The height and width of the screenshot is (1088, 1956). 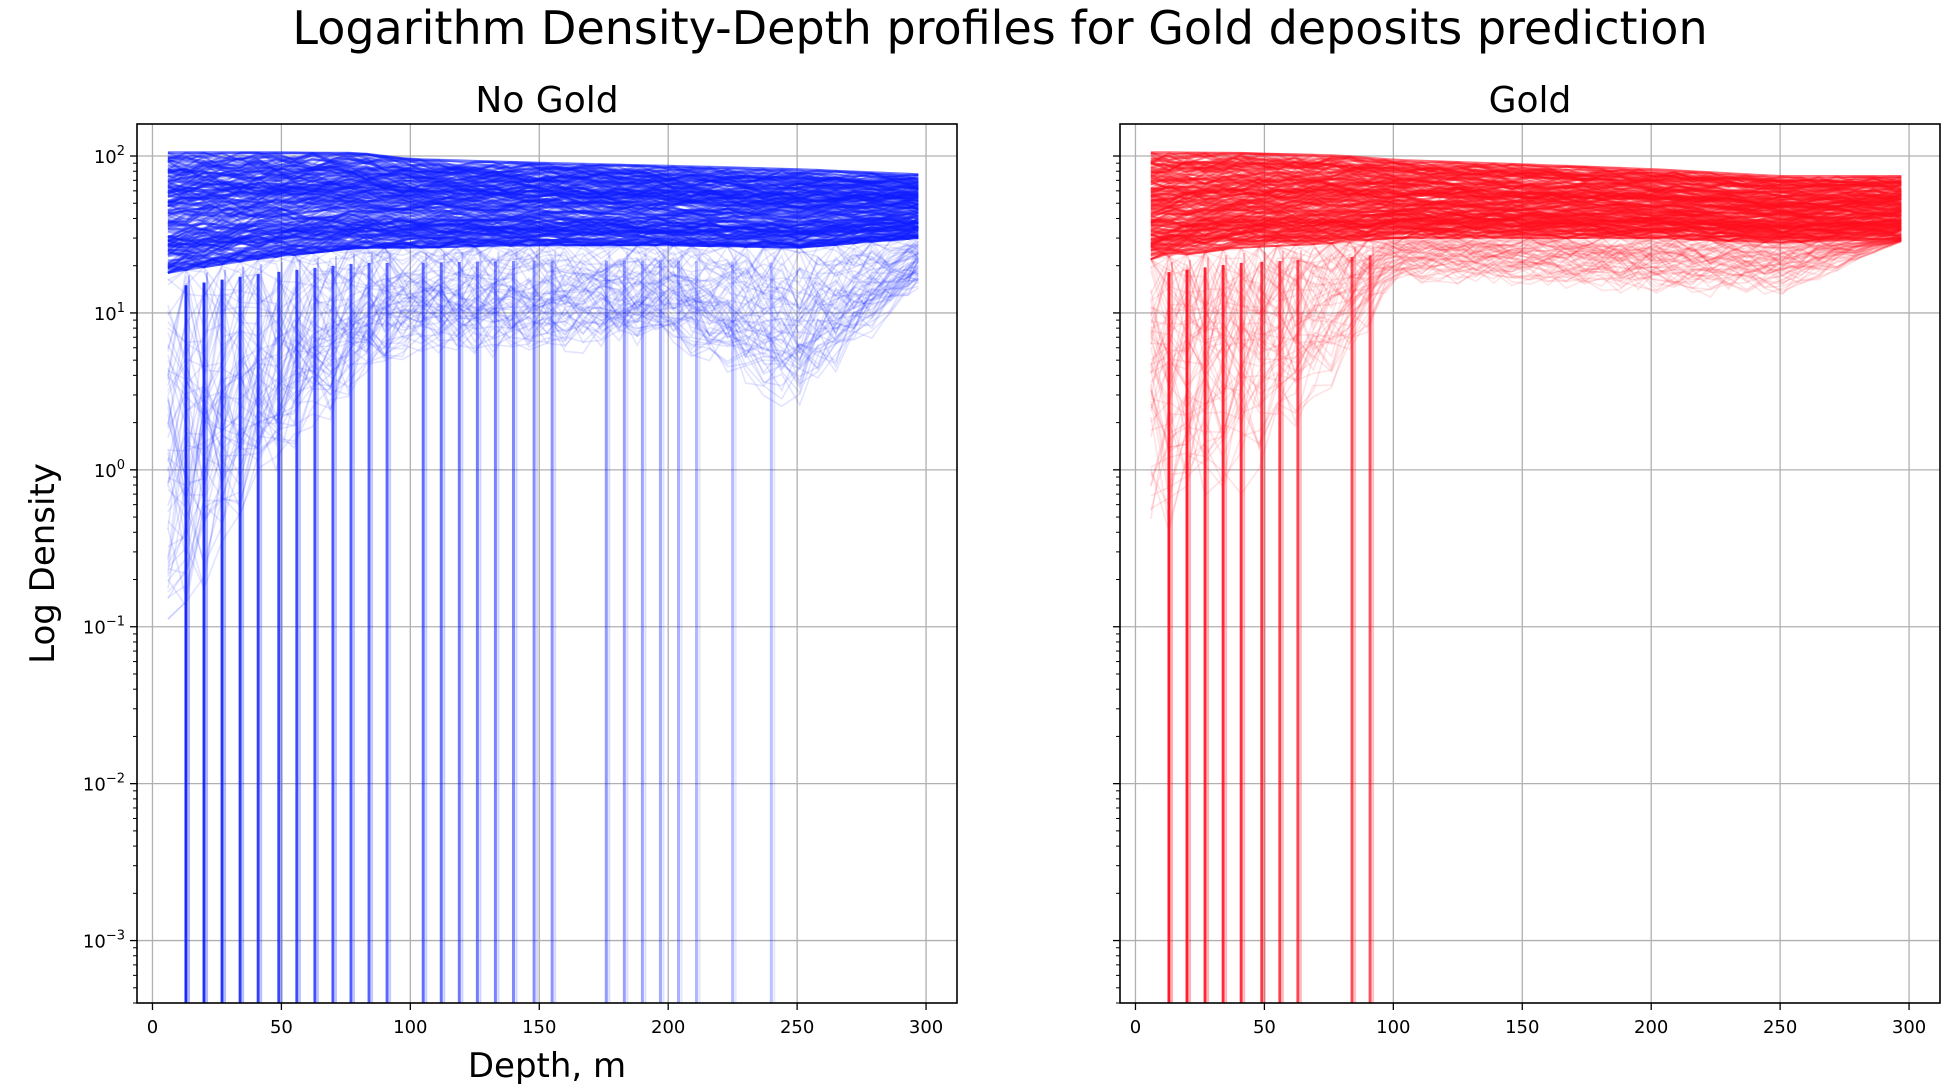 What do you see at coordinates (104, 627) in the screenshot?
I see `y-tick-label: 10−1` at bounding box center [104, 627].